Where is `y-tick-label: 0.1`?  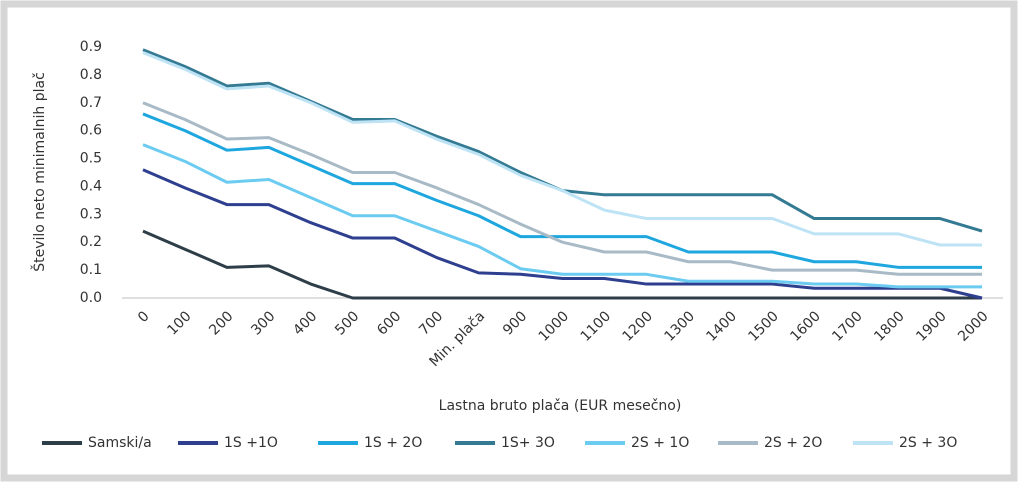
y-tick-label: 0.1 is located at coordinates (91, 270).